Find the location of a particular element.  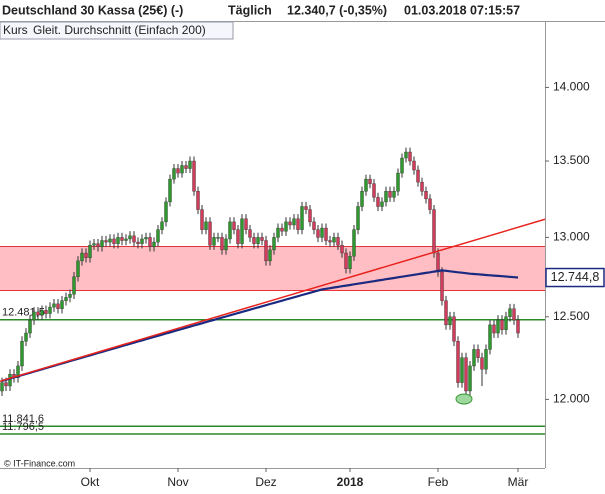

price-tag-label: 12.744,8 is located at coordinates (575, 277).